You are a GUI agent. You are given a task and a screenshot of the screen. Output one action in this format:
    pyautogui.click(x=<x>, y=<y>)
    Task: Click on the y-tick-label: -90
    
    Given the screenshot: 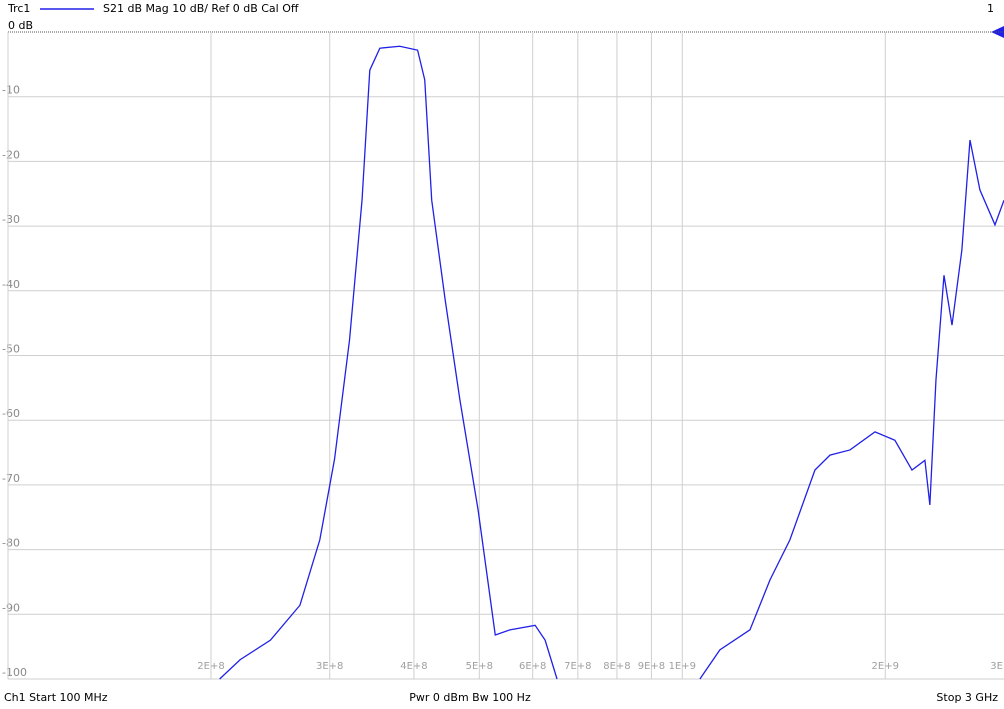 What is the action you would take?
    pyautogui.click(x=11, y=607)
    